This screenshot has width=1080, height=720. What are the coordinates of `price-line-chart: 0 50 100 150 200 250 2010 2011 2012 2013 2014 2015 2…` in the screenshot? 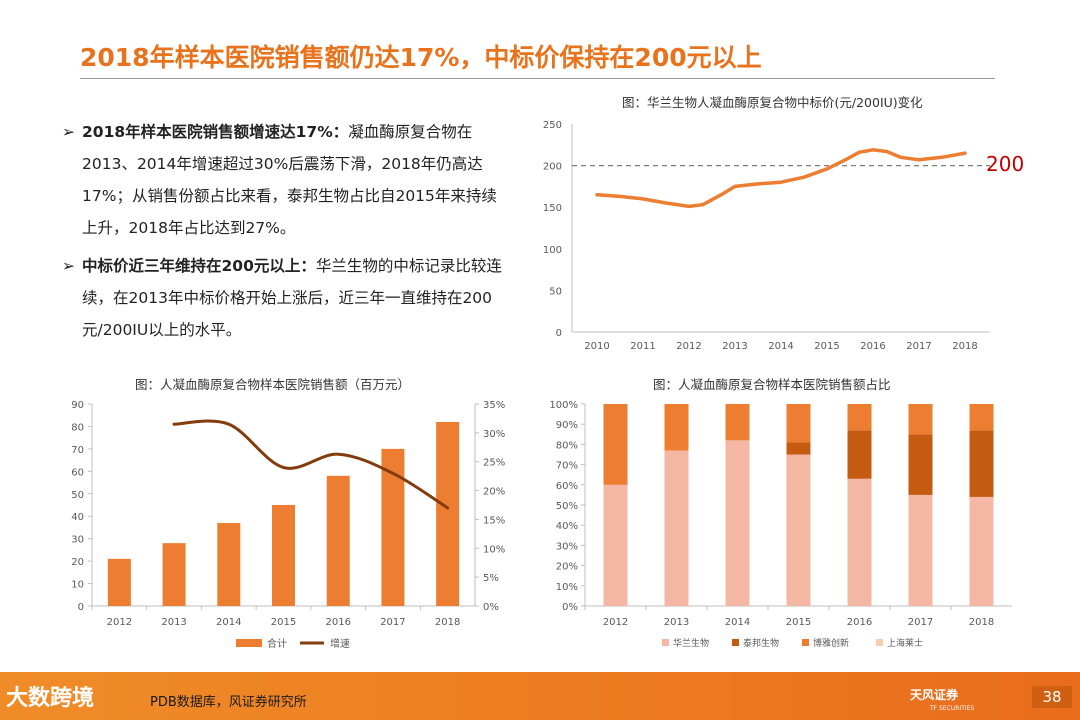 It's located at (766, 236).